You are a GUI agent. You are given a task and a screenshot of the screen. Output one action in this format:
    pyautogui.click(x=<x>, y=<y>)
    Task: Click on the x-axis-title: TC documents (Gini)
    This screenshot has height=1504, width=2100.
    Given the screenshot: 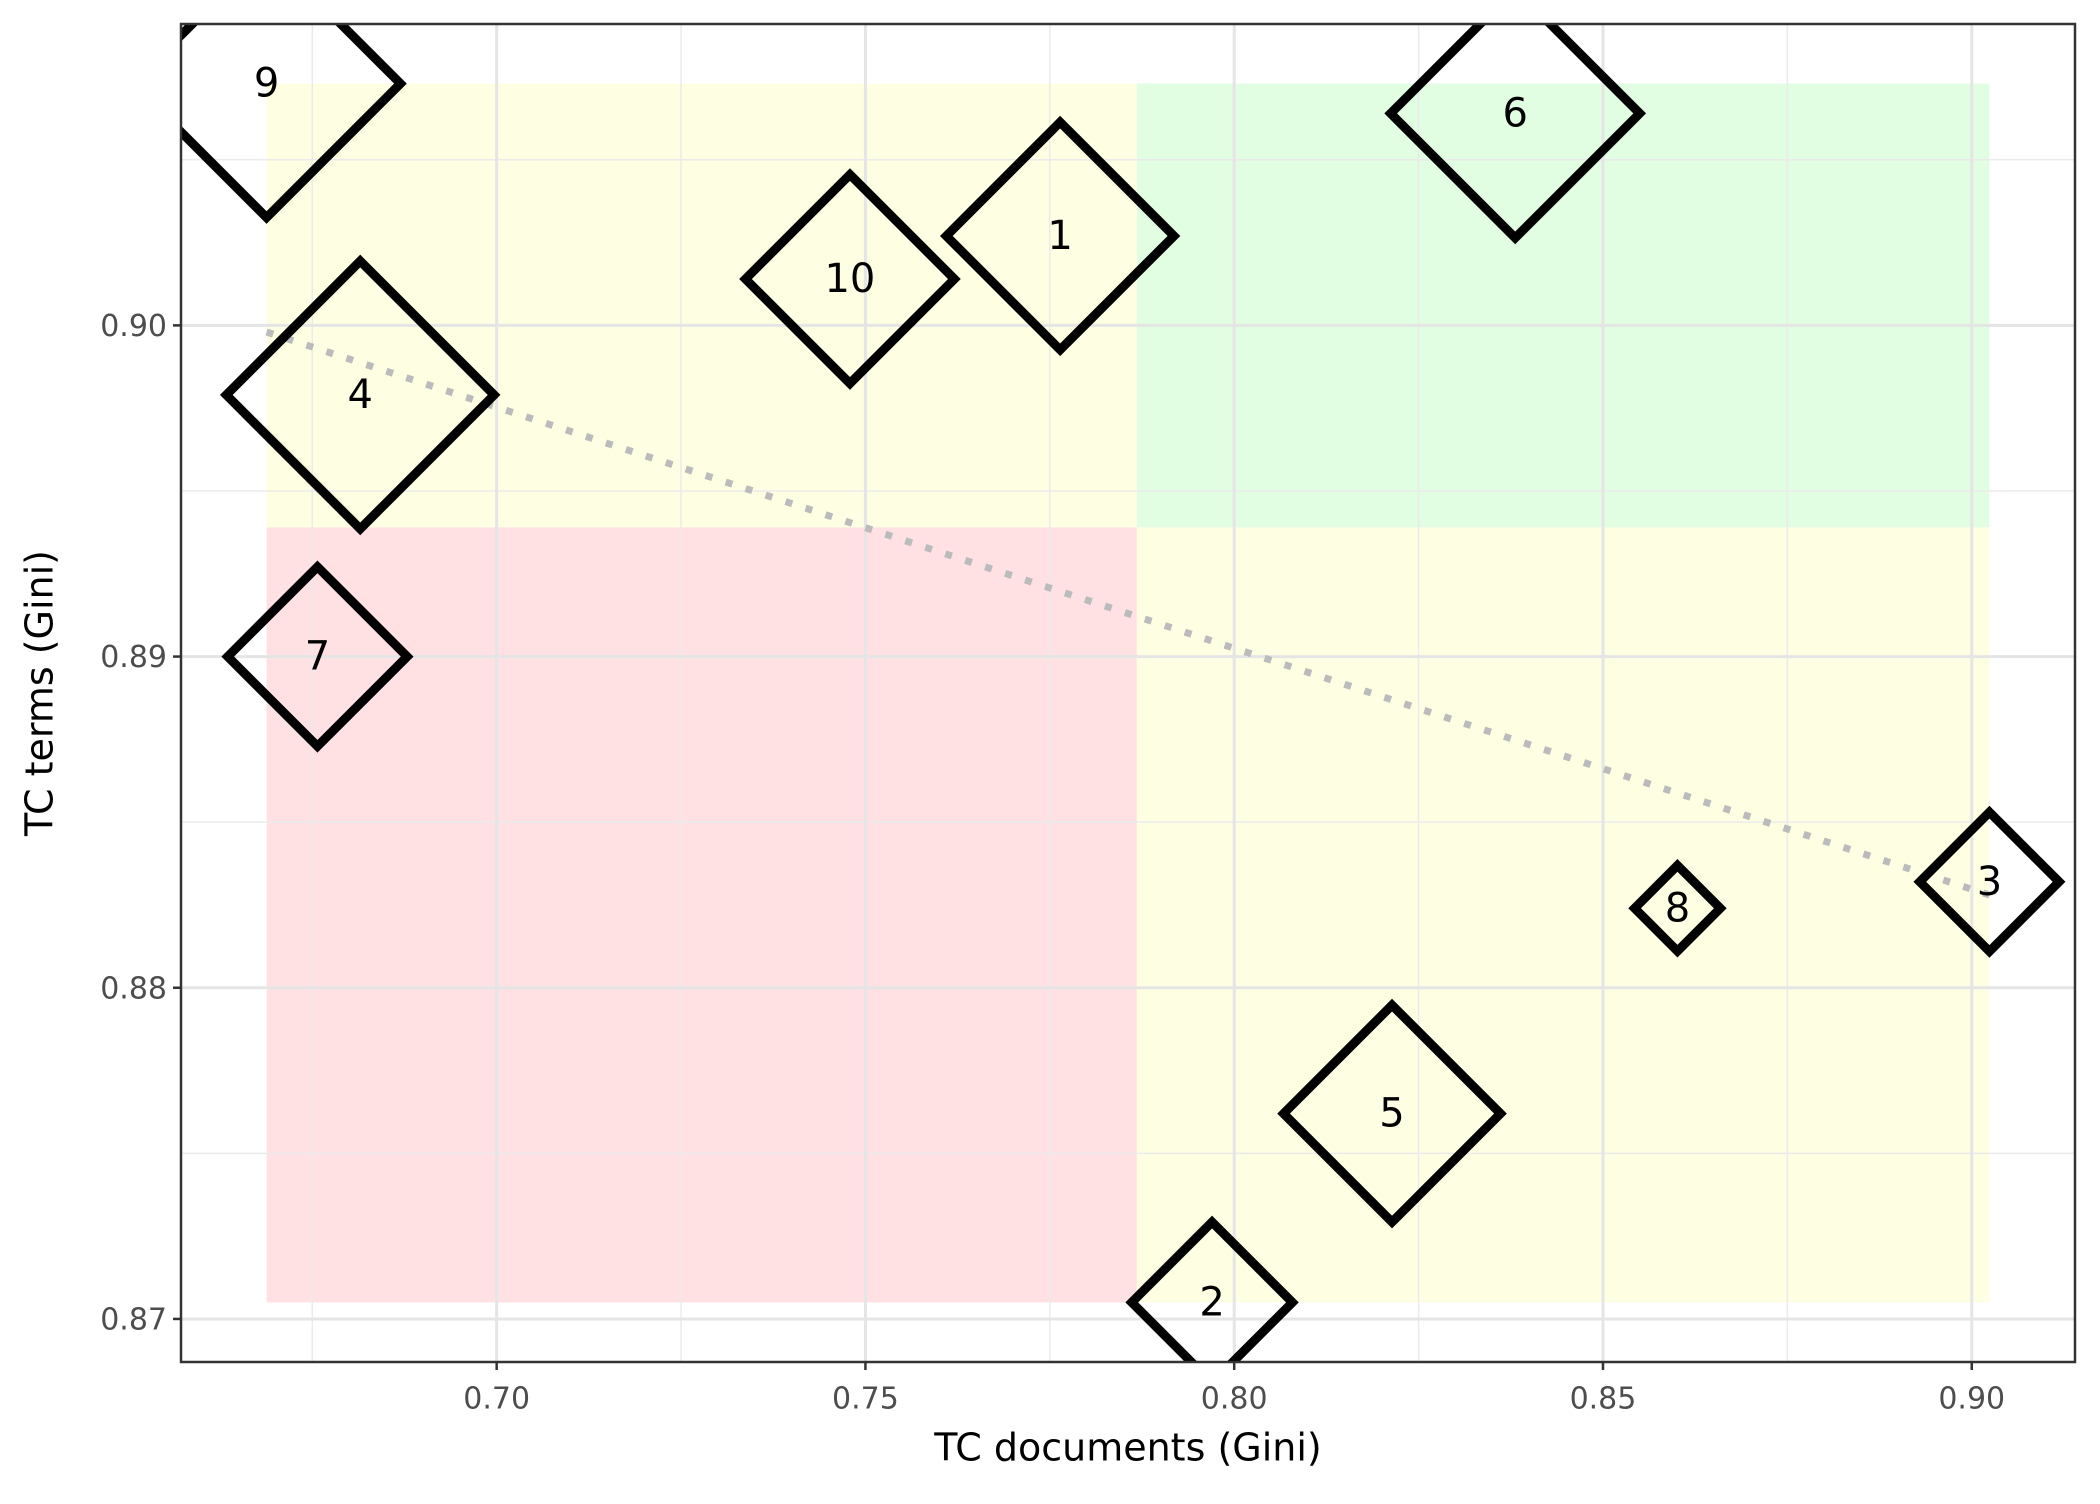 What is the action you would take?
    pyautogui.click(x=1127, y=1448)
    